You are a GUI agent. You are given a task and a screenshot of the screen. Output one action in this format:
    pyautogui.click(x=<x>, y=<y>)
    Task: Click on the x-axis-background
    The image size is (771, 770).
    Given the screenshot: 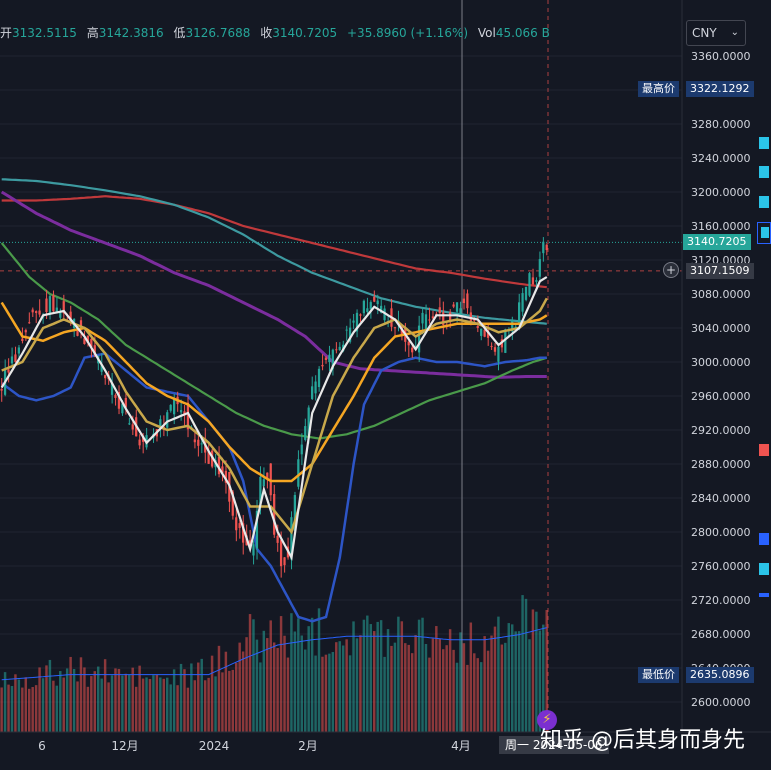 What is the action you would take?
    pyautogui.click(x=385, y=751)
    